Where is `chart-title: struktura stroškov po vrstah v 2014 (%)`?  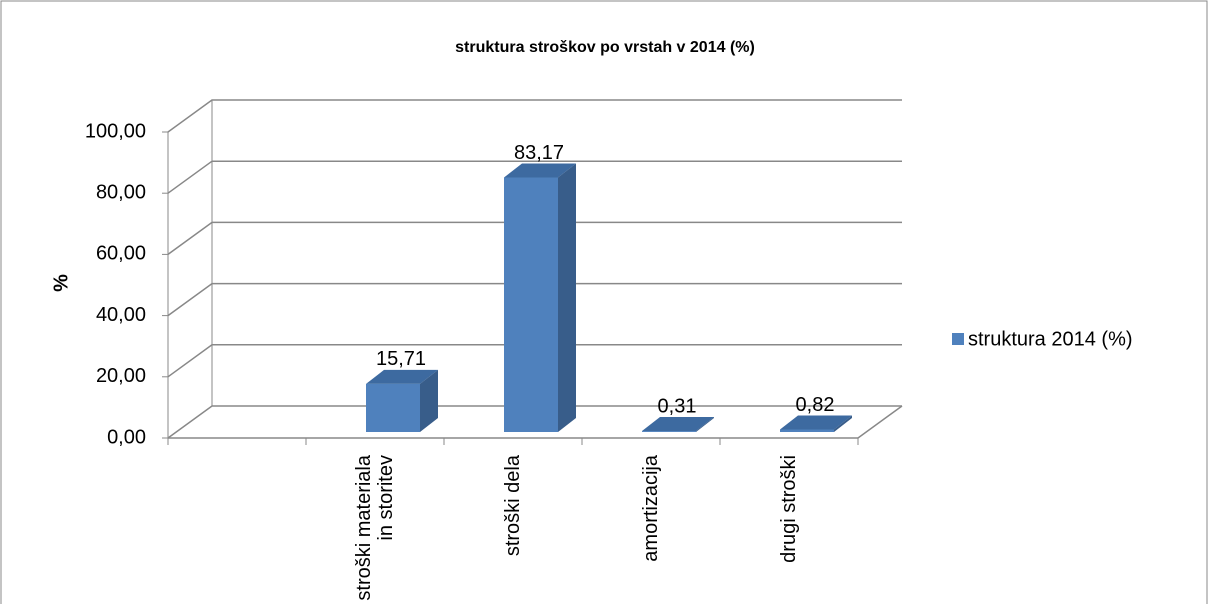 chart-title: struktura stroškov po vrstah v 2014 (%) is located at coordinates (605, 47).